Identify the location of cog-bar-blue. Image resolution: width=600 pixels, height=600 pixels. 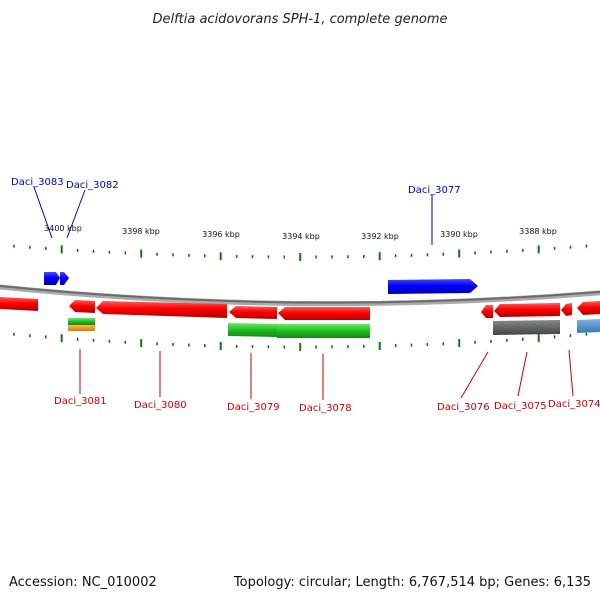
(588, 326).